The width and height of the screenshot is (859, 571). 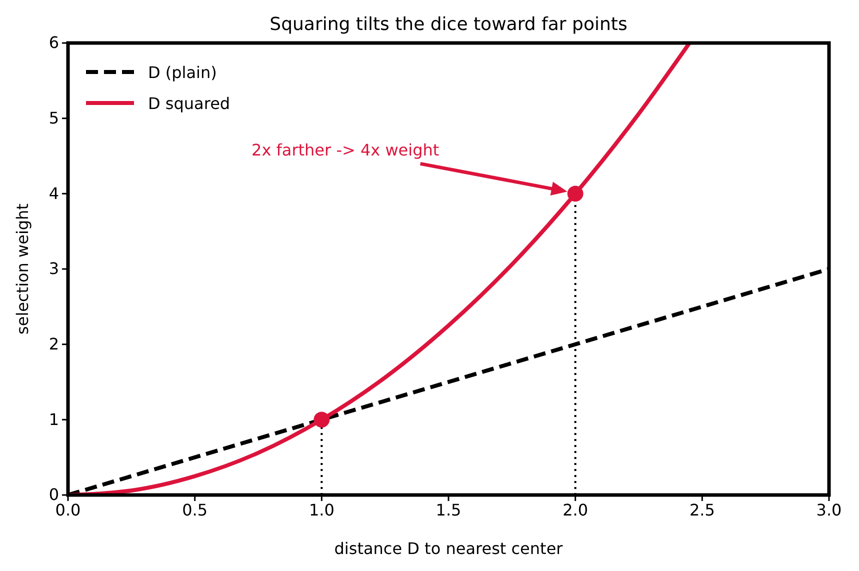 What do you see at coordinates (702, 510) in the screenshot?
I see `x-tick-label: 2.5` at bounding box center [702, 510].